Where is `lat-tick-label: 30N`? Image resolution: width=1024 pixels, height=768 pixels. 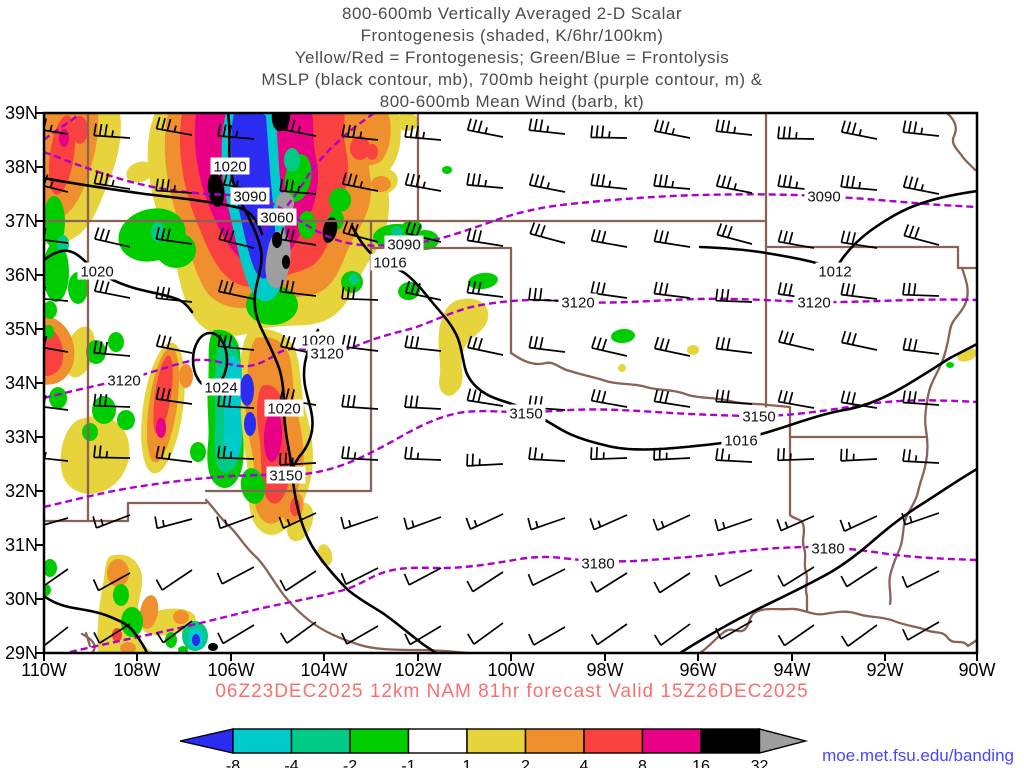
lat-tick-label: 30N is located at coordinates (21, 599).